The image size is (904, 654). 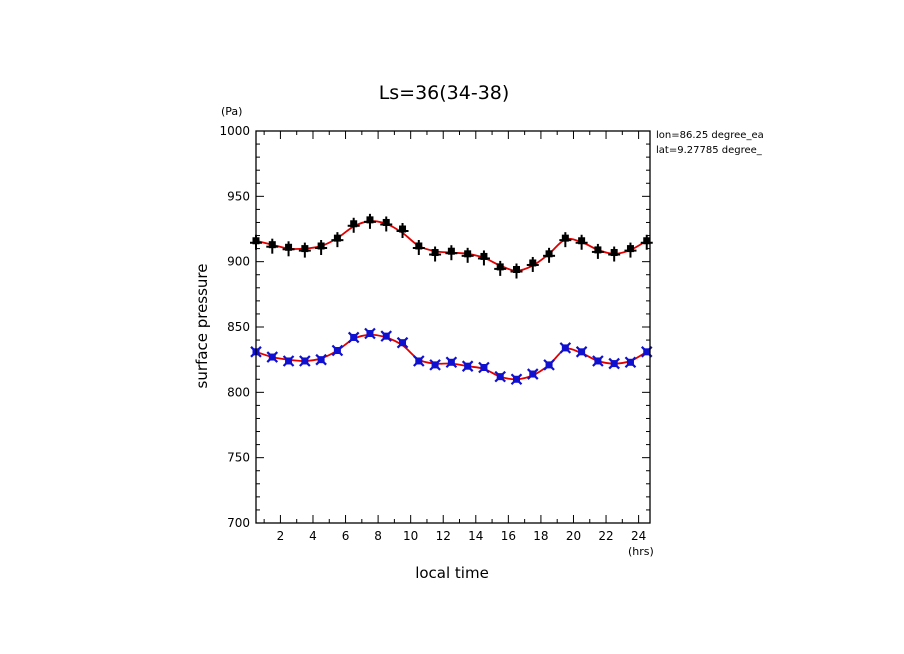 I want to click on fit-line-lower, so click(x=451, y=357).